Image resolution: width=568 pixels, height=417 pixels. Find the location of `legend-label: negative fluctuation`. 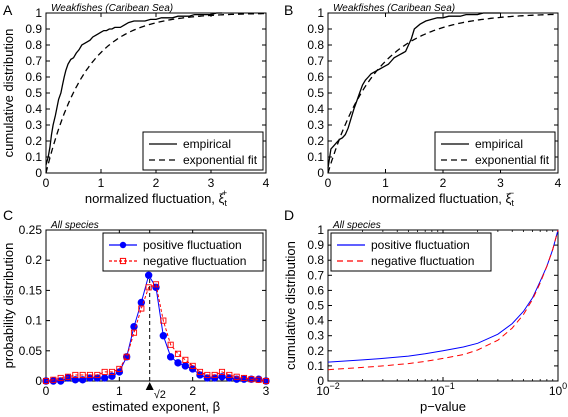

legend-label: negative fluctuation is located at coordinates (194, 261).